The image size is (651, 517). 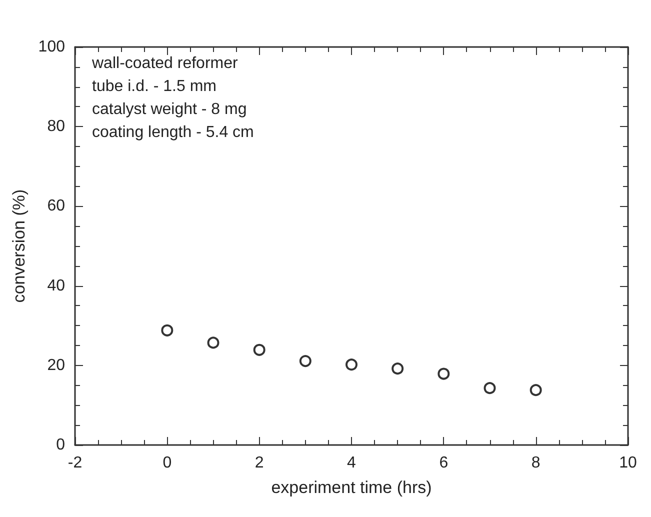 I want to click on x-tick-label: -2, so click(x=75, y=463).